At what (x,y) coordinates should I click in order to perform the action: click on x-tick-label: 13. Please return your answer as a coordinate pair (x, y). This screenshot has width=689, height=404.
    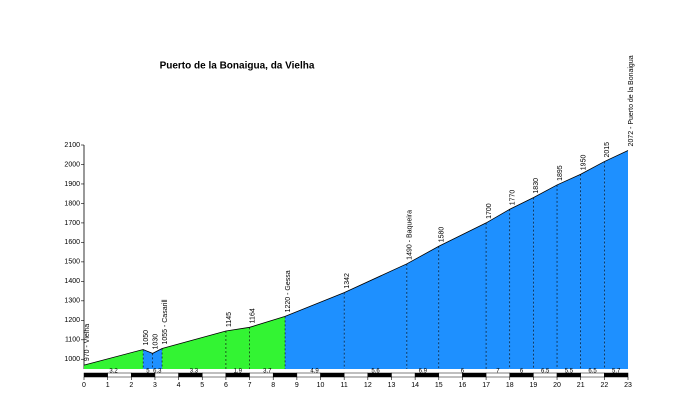
    Looking at the image, I should click on (392, 385).